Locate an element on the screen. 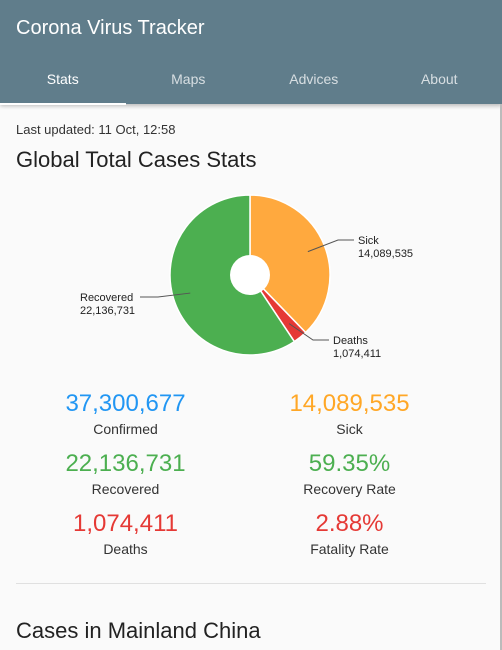 This screenshot has height=650, width=502. pie-label-recovered: Recovered is located at coordinates (106, 298).